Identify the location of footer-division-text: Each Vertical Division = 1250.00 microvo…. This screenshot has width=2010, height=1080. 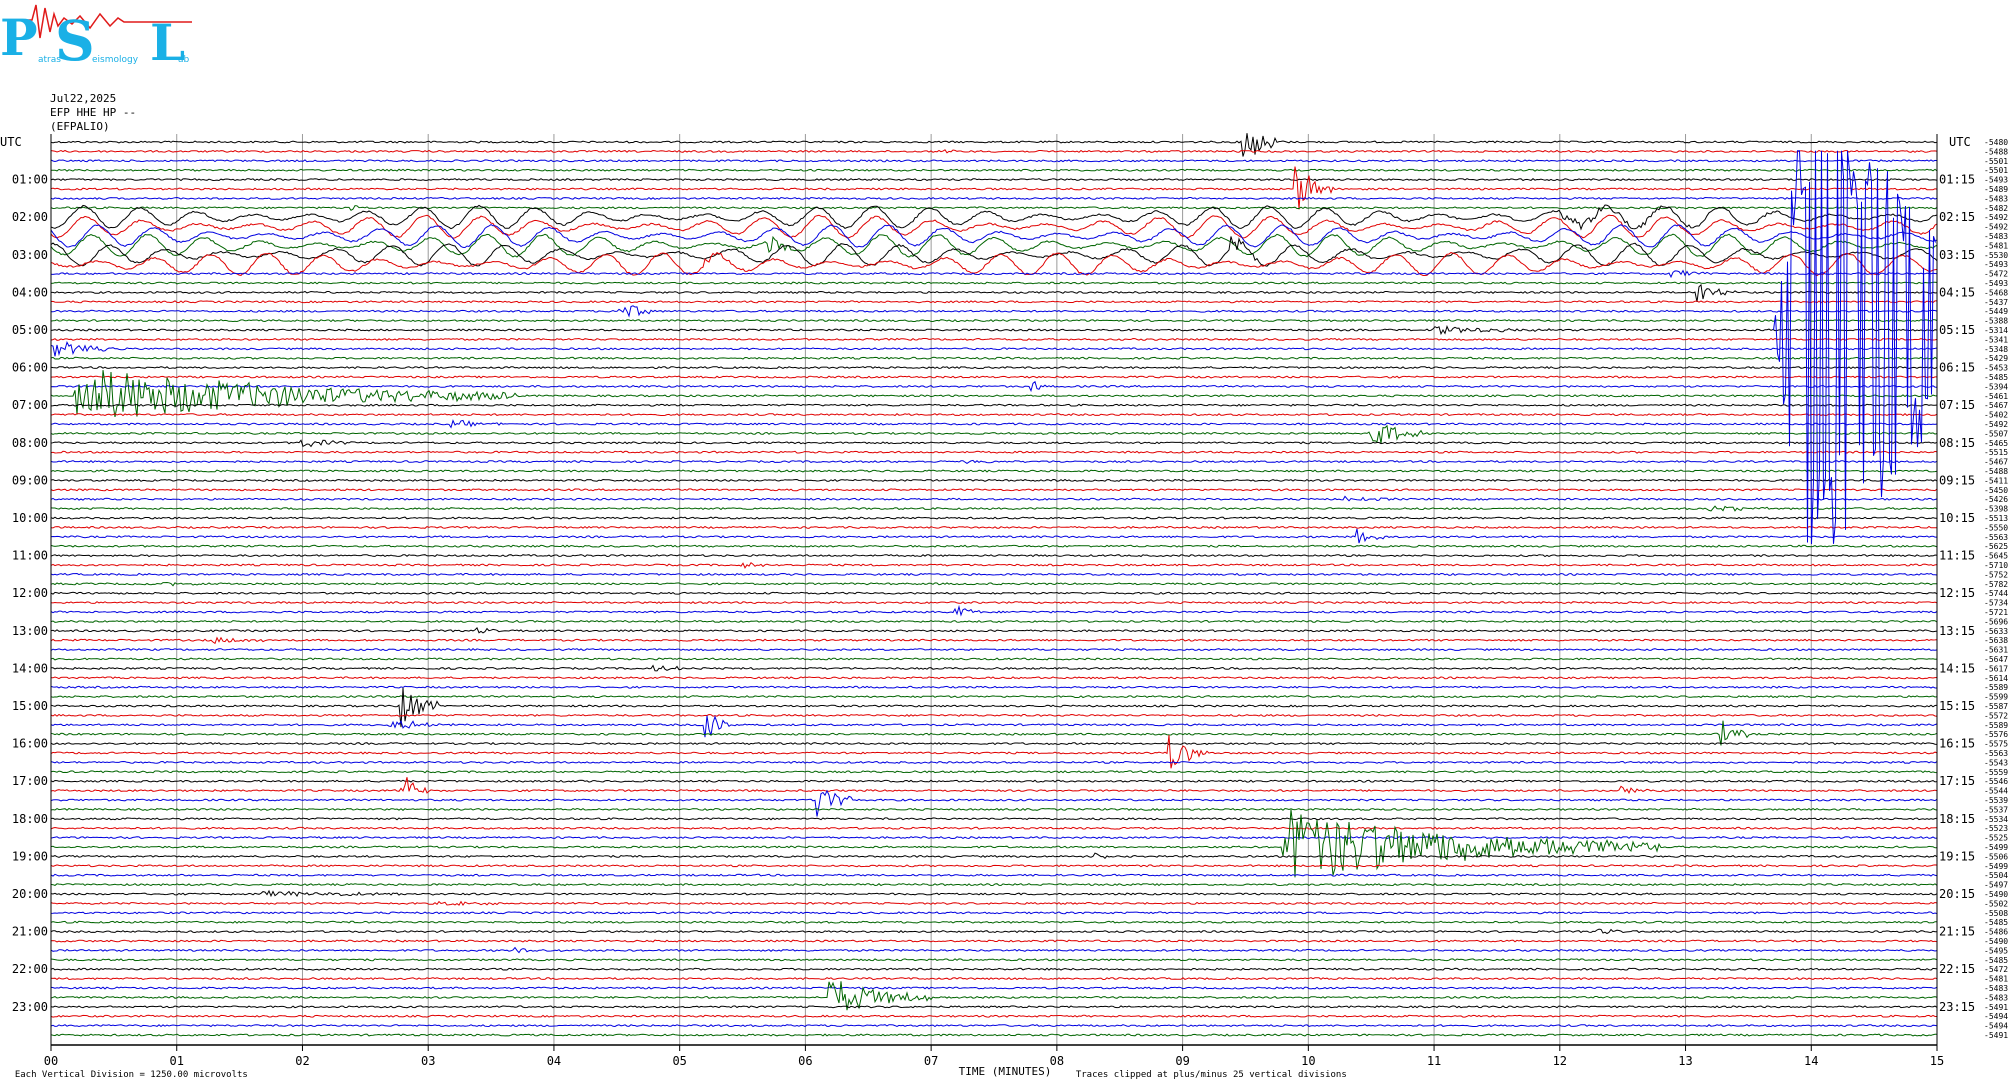
(131, 1075).